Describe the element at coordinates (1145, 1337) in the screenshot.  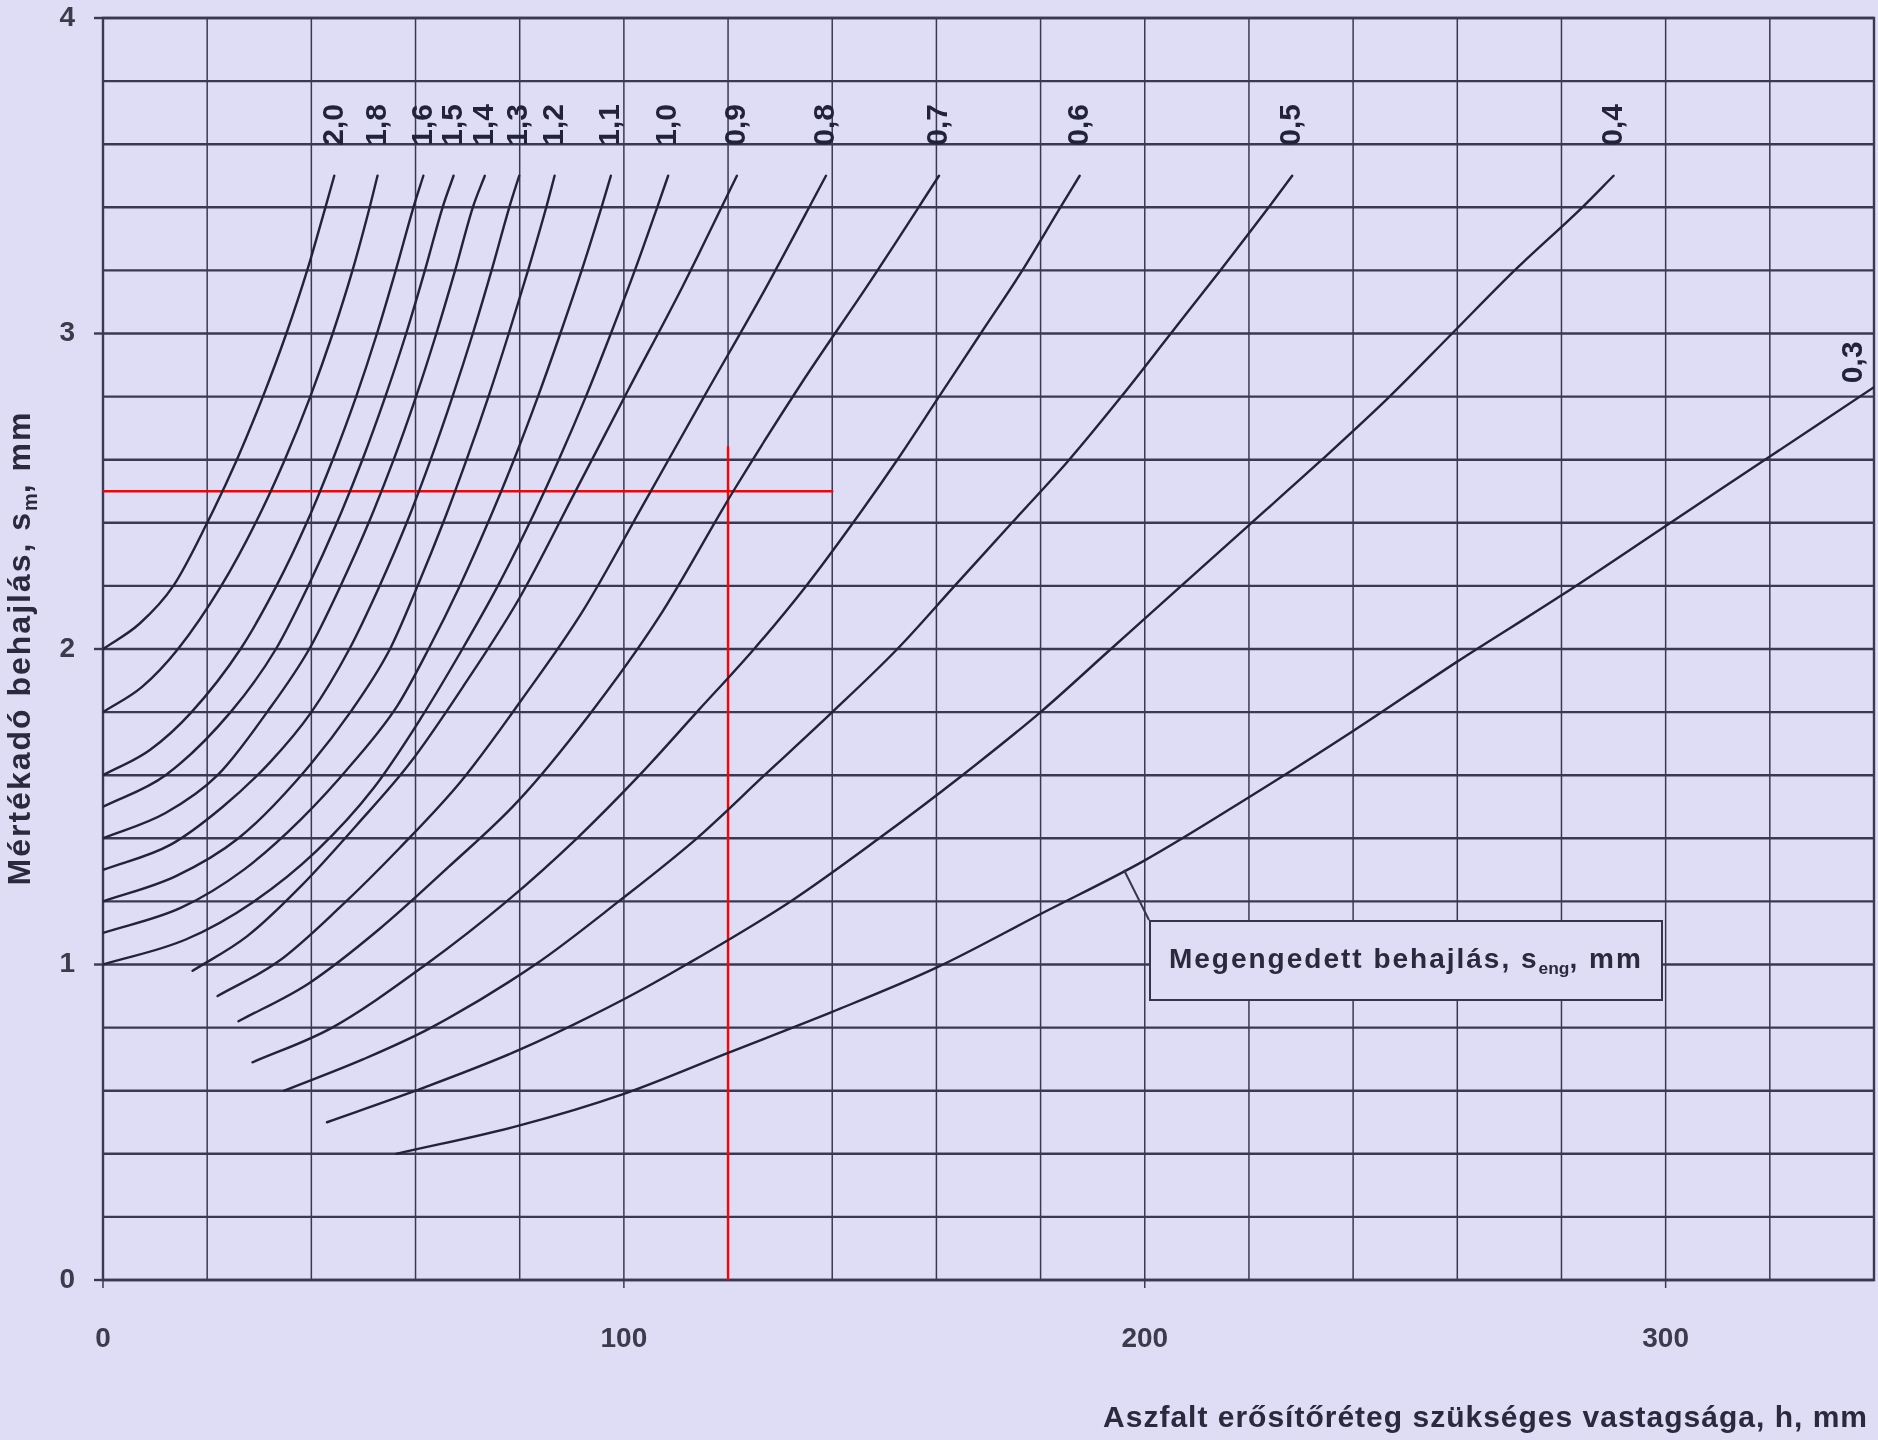
I see `x-tick-label: 200` at that location.